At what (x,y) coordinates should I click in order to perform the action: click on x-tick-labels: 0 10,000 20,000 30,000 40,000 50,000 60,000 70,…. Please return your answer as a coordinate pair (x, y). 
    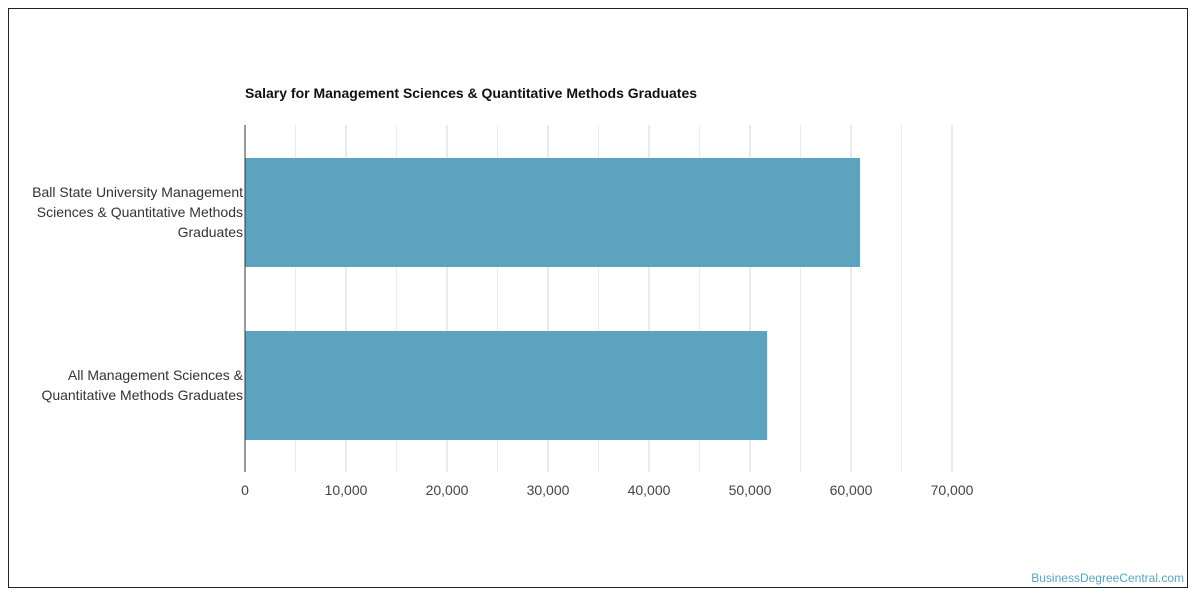
    Looking at the image, I should click on (607, 490).